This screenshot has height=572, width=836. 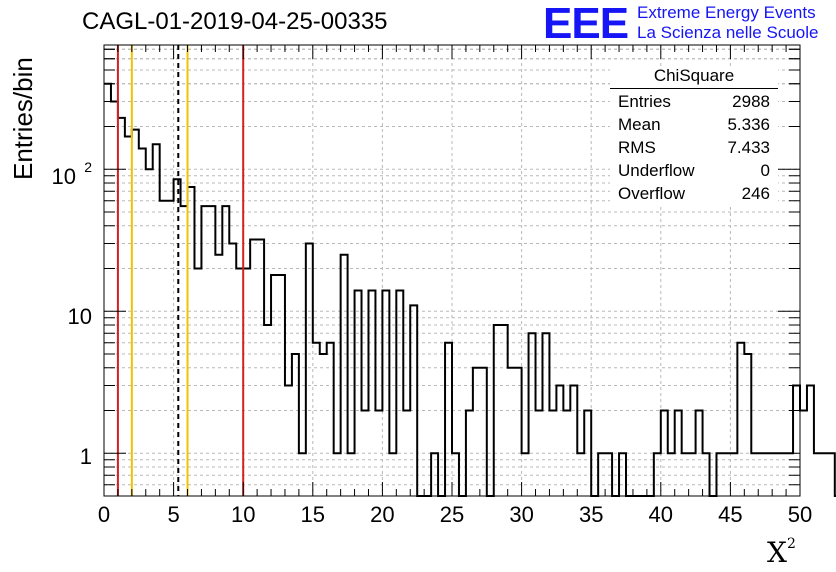 I want to click on y-tick-labels: 1 10 10 2, so click(x=72, y=314).